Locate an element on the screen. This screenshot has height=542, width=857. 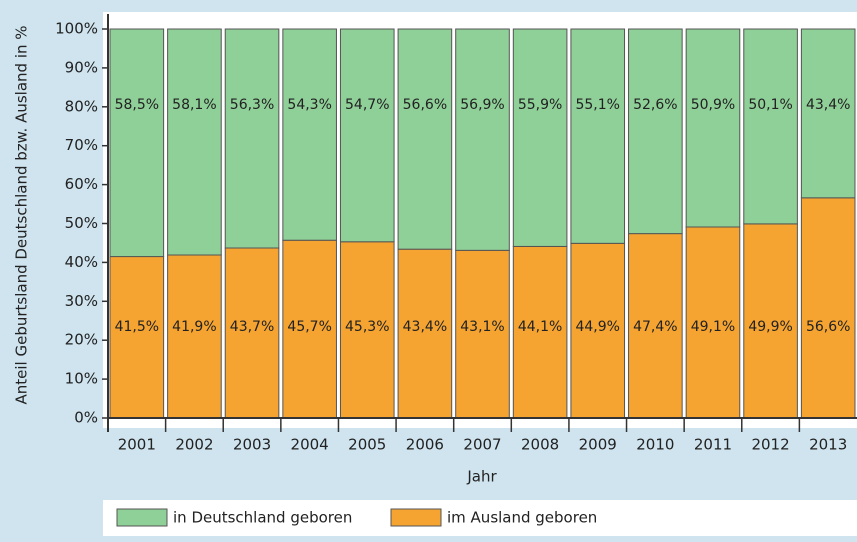
legend-label: im Ausland geboren is located at coordinates (522, 518).